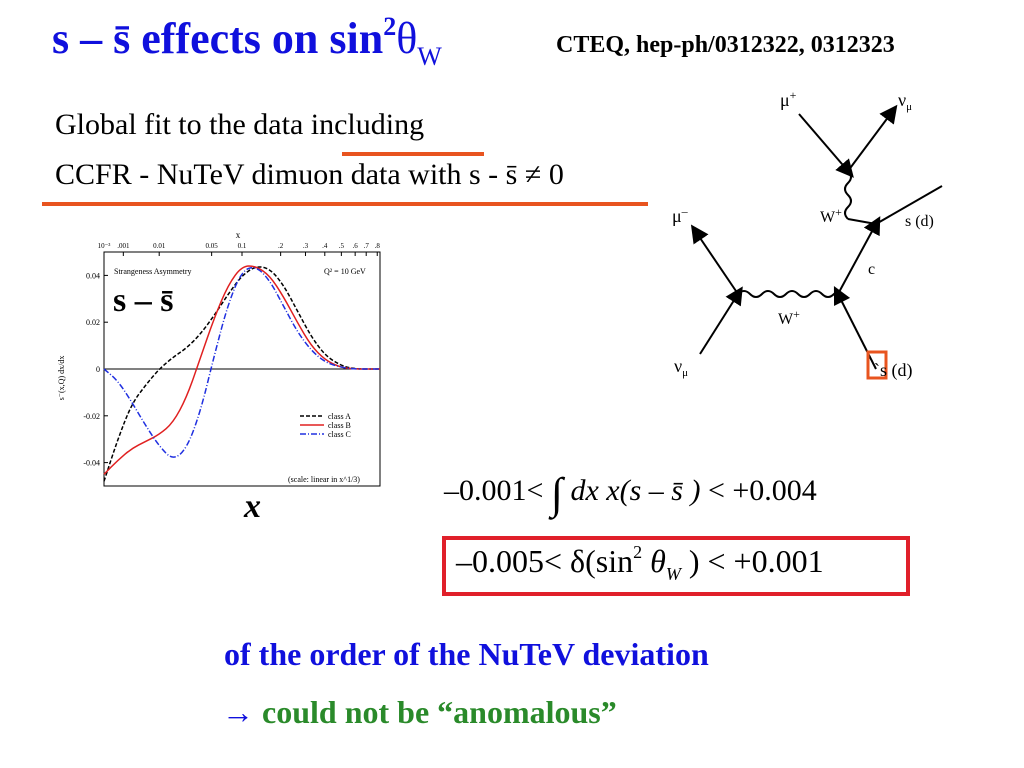 The width and height of the screenshot is (1024, 768). Describe the element at coordinates (862, 221) in the screenshot. I see `w-top-join` at that location.